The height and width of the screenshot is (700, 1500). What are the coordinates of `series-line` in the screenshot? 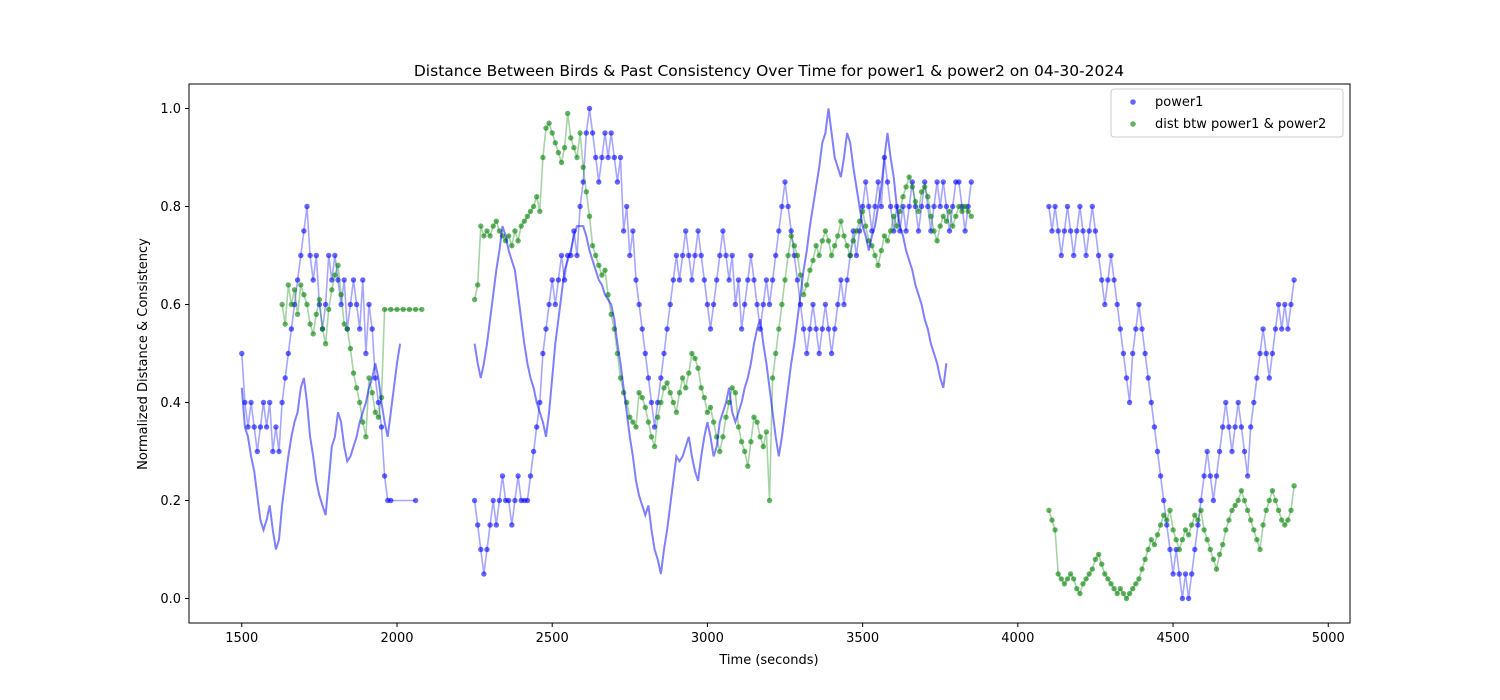 It's located at (328, 354).